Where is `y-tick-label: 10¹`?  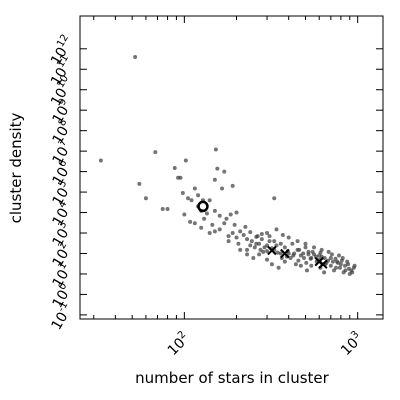
y-tick-label: 10¹ is located at coordinates (62, 275).